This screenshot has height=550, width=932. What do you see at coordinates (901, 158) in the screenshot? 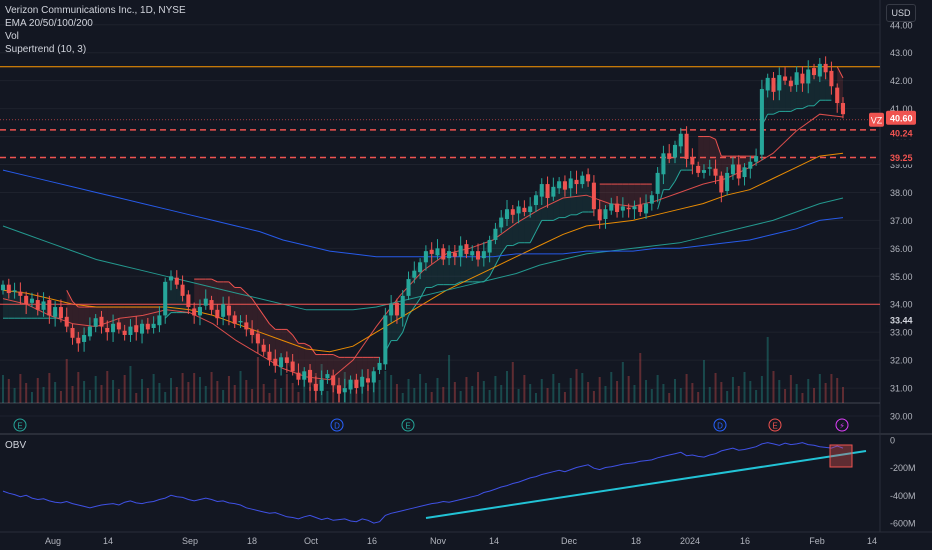
I see `price-label-text: 39.25` at bounding box center [901, 158].